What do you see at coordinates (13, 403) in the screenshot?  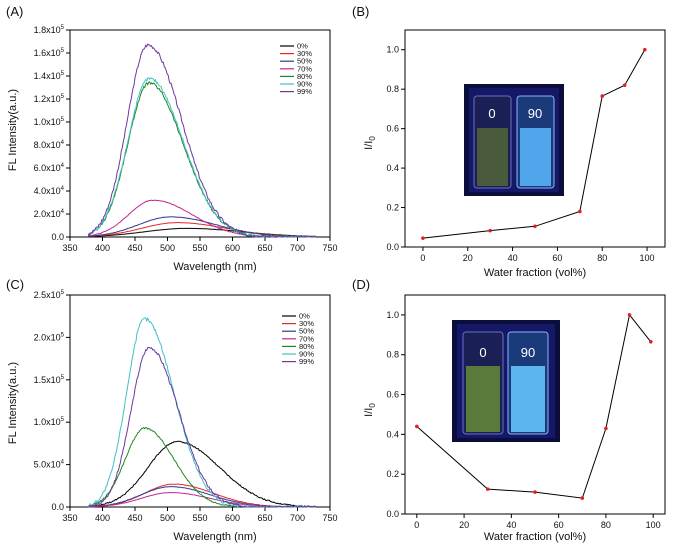 I see `panel-c-ylabel: FL Intensity(a.u.)` at bounding box center [13, 403].